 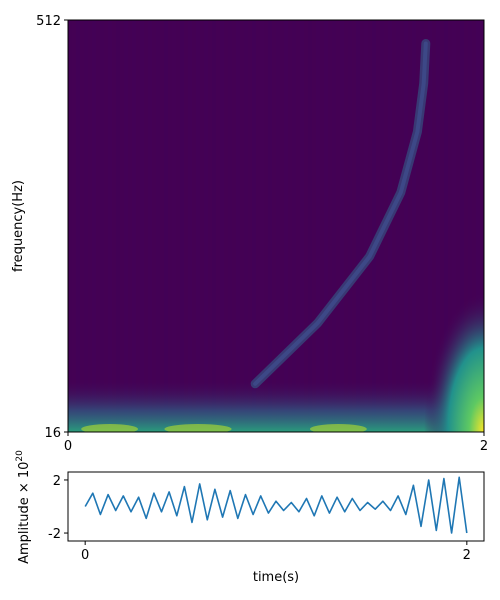 I want to click on low-frequency-band, so click(x=276, y=404).